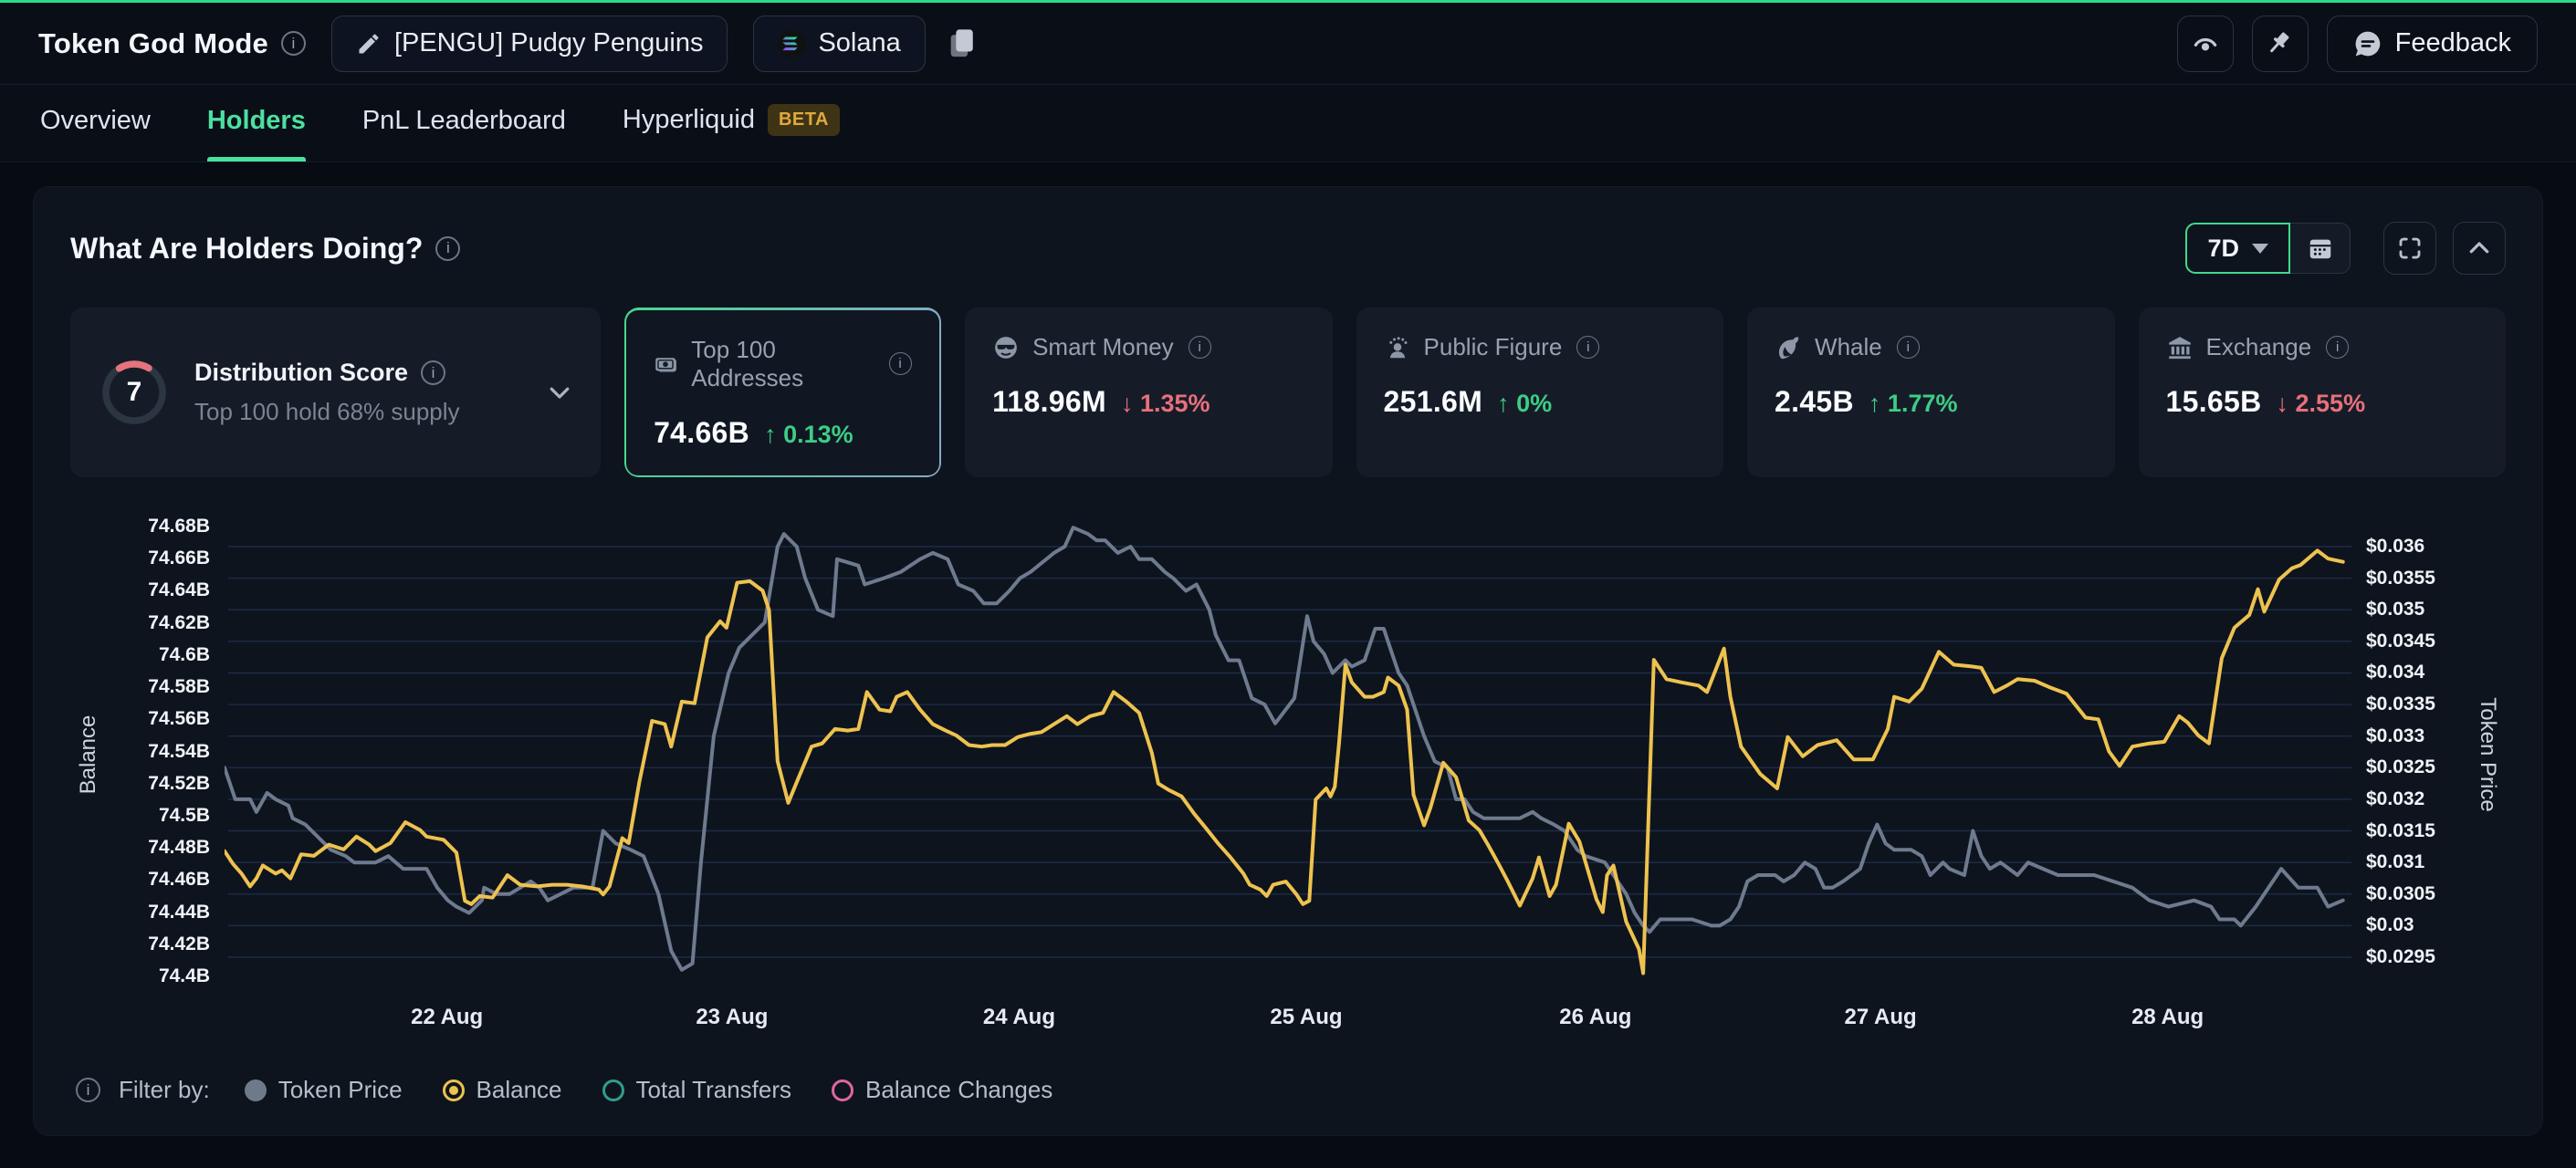 The height and width of the screenshot is (1168, 2576). Describe the element at coordinates (2401, 767) in the screenshot. I see `price-tick: $0.0325` at that location.